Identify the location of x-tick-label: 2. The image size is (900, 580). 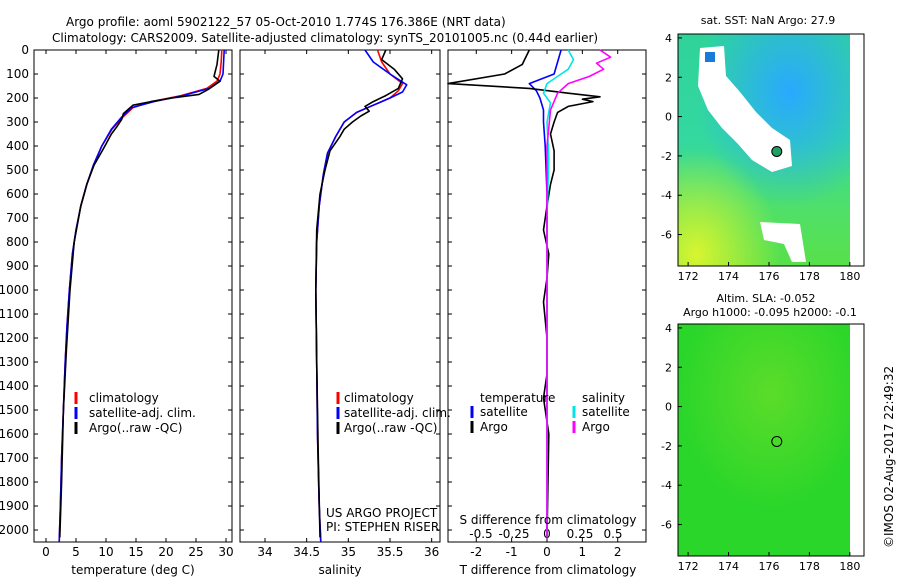
(618, 552).